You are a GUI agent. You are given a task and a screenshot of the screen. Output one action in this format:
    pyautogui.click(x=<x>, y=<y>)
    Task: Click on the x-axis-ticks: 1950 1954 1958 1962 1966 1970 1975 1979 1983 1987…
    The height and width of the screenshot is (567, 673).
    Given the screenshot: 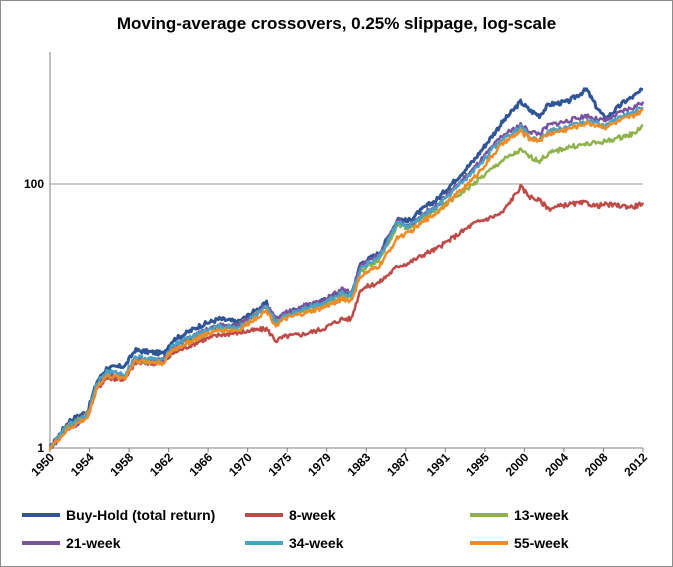 What is the action you would take?
    pyautogui.click(x=339, y=463)
    